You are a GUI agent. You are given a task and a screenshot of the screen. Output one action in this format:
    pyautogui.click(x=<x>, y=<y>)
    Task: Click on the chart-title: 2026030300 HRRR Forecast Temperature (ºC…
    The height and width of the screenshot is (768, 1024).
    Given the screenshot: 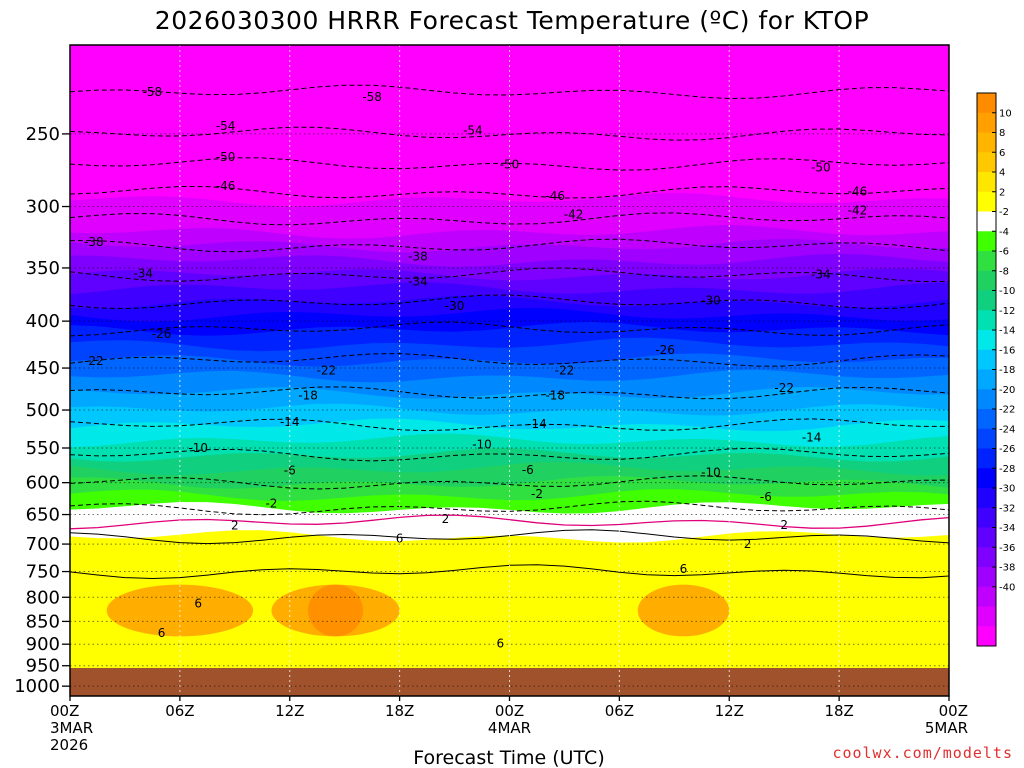 What is the action you would take?
    pyautogui.click(x=512, y=20)
    